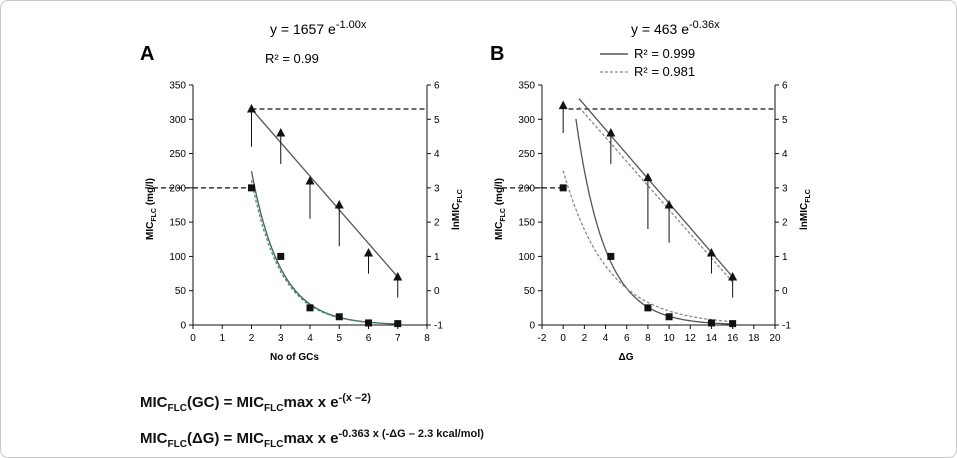  What do you see at coordinates (775, 338) in the screenshot?
I see `x-tick-label: 20` at bounding box center [775, 338].